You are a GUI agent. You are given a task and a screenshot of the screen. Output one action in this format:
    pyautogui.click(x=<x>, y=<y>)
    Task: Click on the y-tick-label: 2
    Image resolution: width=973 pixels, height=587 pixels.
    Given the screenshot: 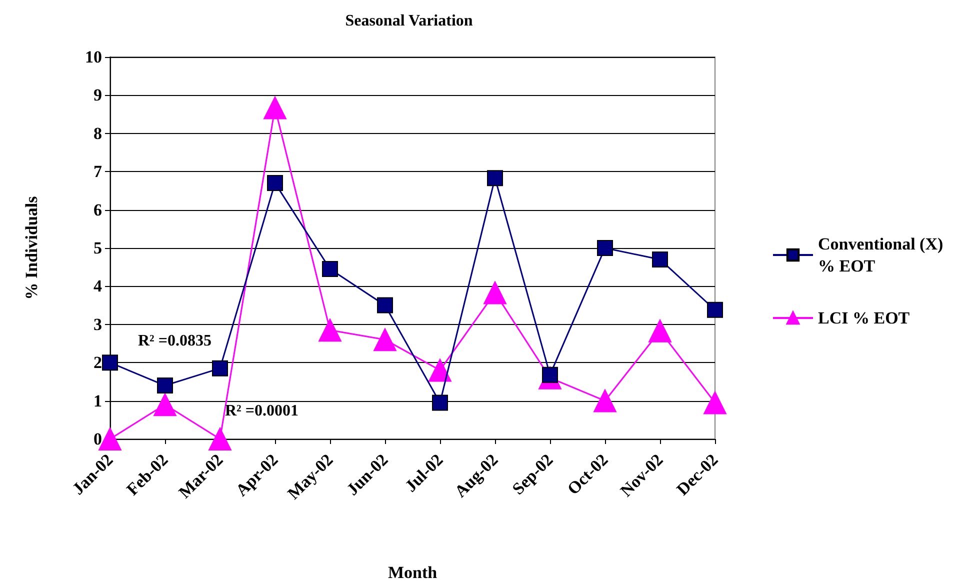 What is the action you would take?
    pyautogui.click(x=98, y=362)
    